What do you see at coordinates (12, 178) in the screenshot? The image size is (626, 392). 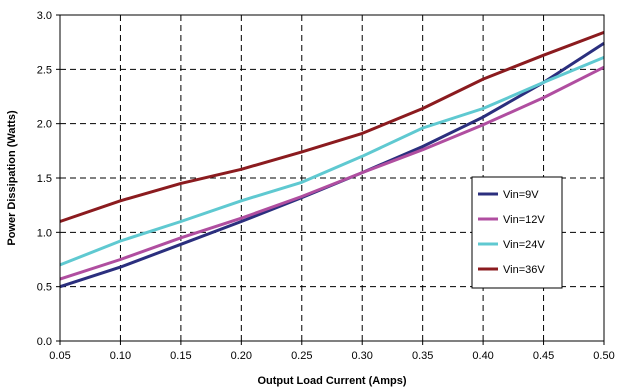 I see `y-axis-title: Power Dissipation (Watts)` at bounding box center [12, 178].